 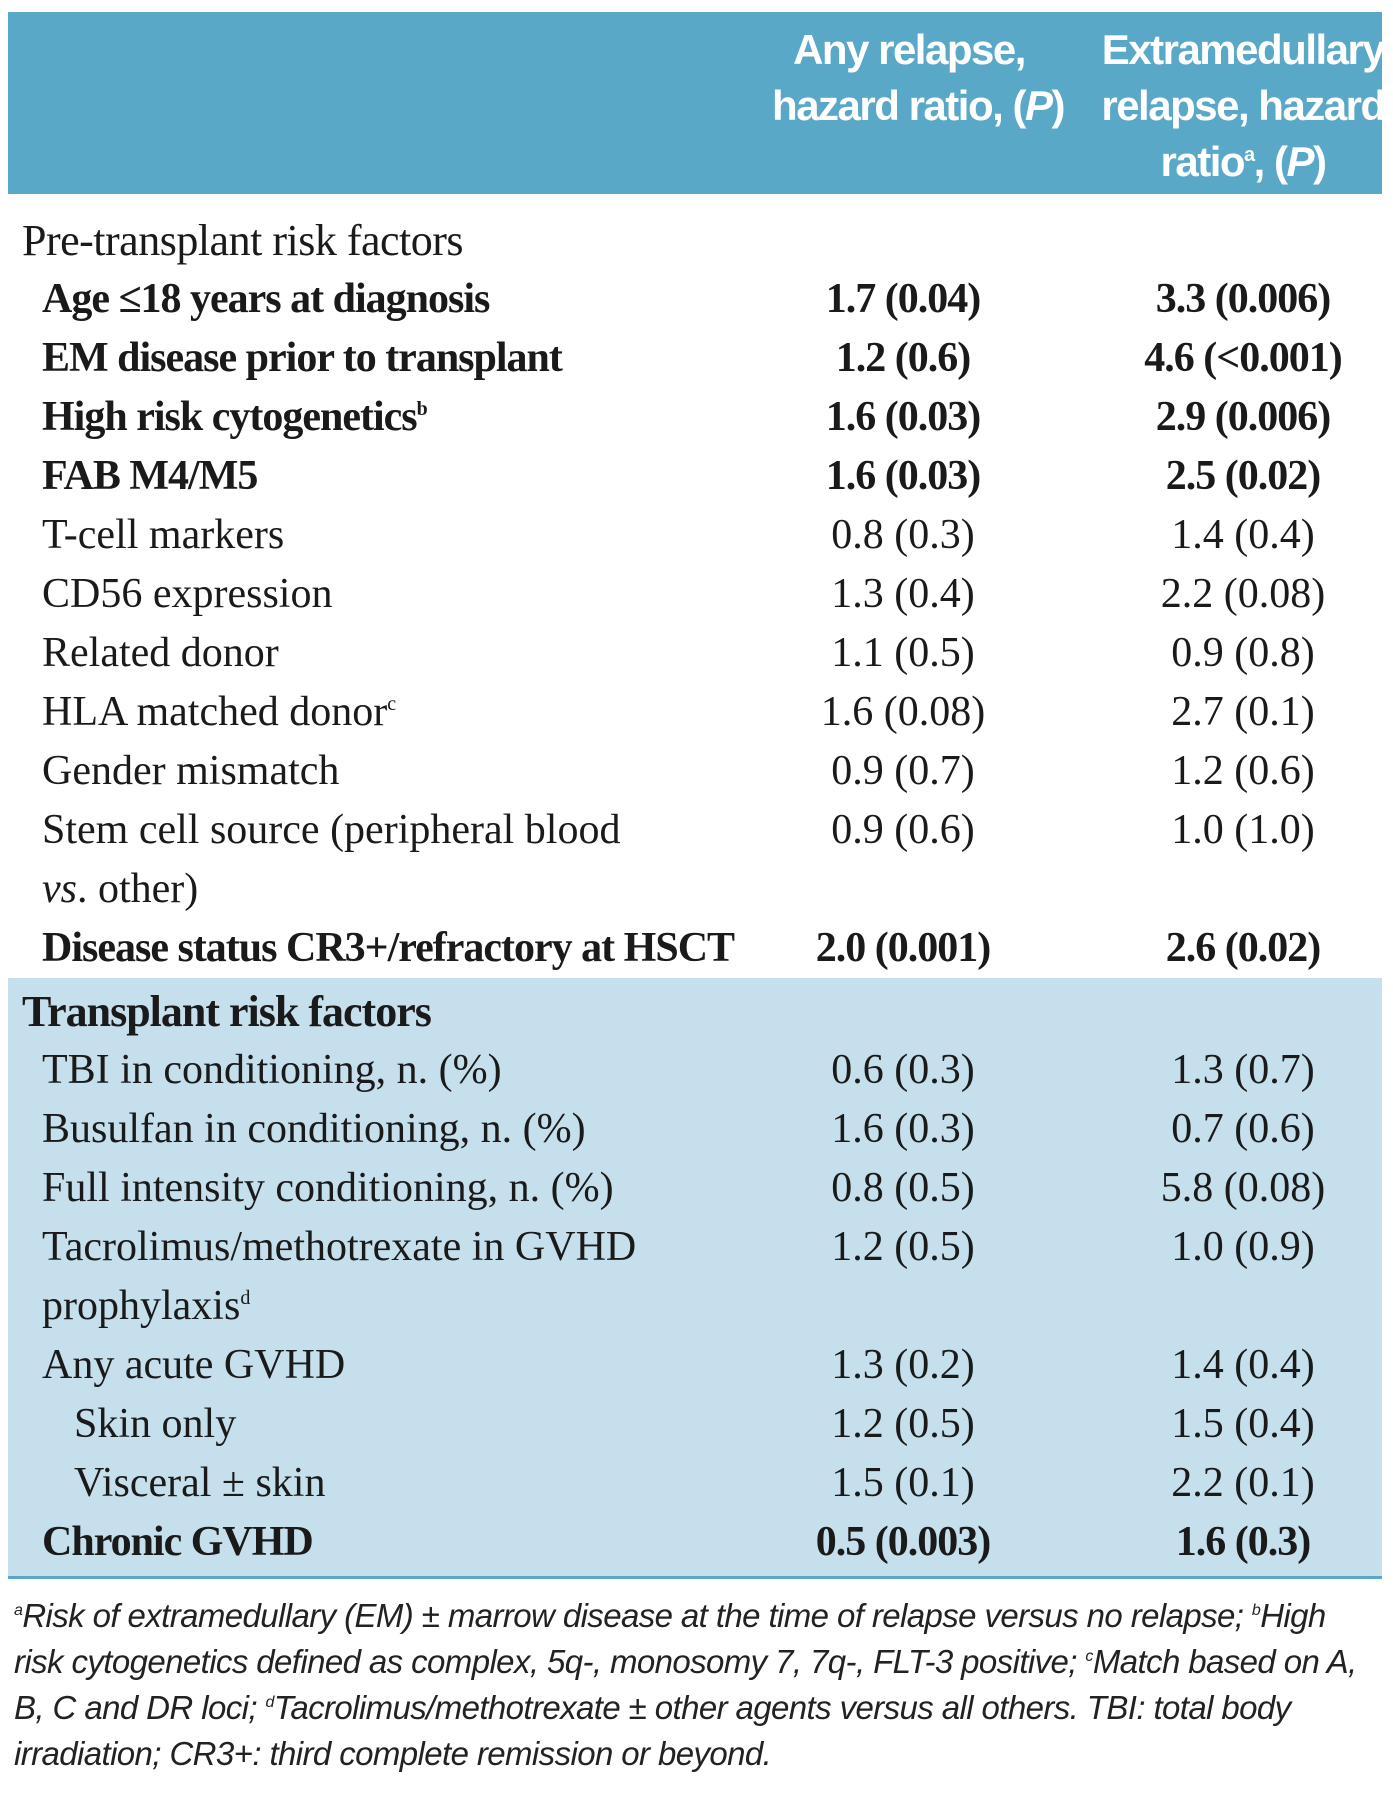 What do you see at coordinates (1243, 417) in the screenshot?
I see `em-relapse-value: 2.9 (0.006)` at bounding box center [1243, 417].